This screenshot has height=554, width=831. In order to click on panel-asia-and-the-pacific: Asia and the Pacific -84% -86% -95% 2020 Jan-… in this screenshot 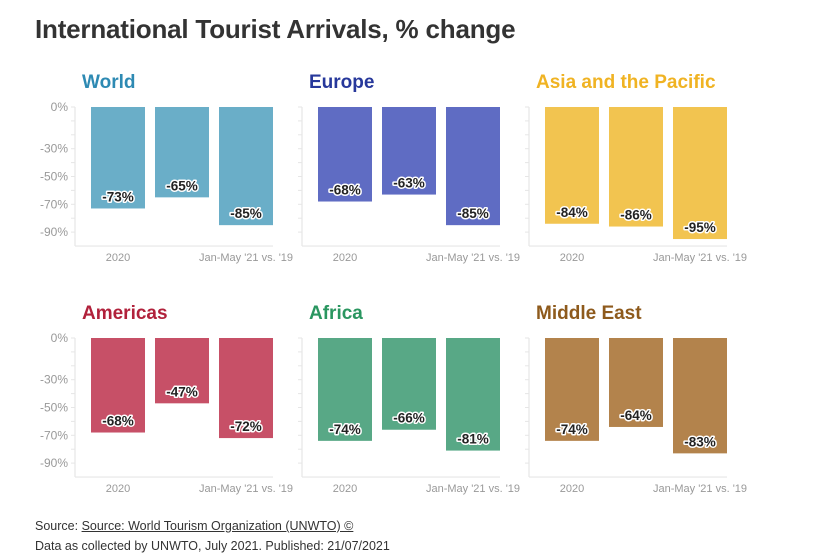, I will do `click(636, 168)`.